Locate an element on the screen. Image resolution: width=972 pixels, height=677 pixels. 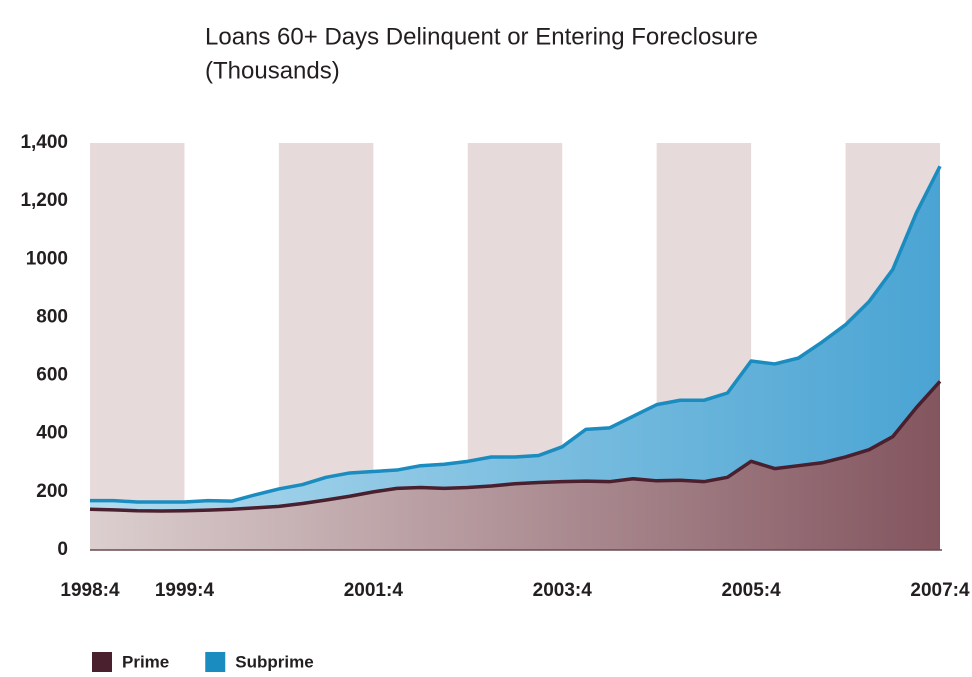
x-tick-label: 1998:4 is located at coordinates (90, 590).